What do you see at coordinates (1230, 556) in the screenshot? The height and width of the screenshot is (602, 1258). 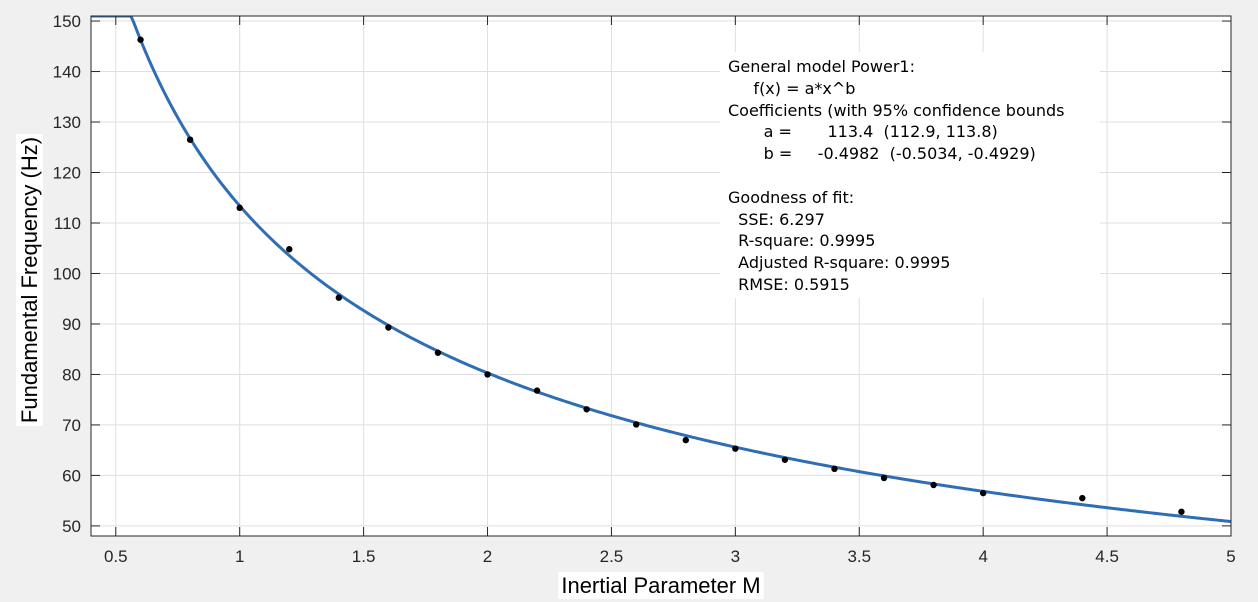 I see `x-tick-label: 5` at bounding box center [1230, 556].